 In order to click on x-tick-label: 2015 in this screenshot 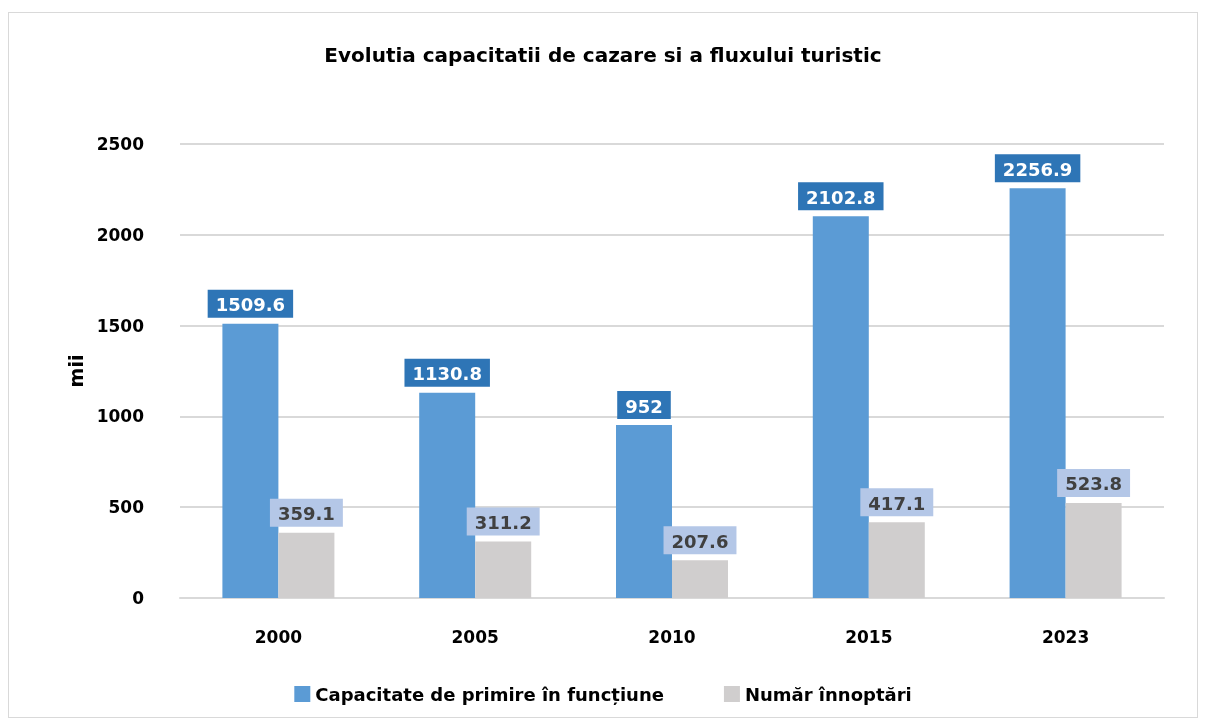, I will do `click(869, 636)`.